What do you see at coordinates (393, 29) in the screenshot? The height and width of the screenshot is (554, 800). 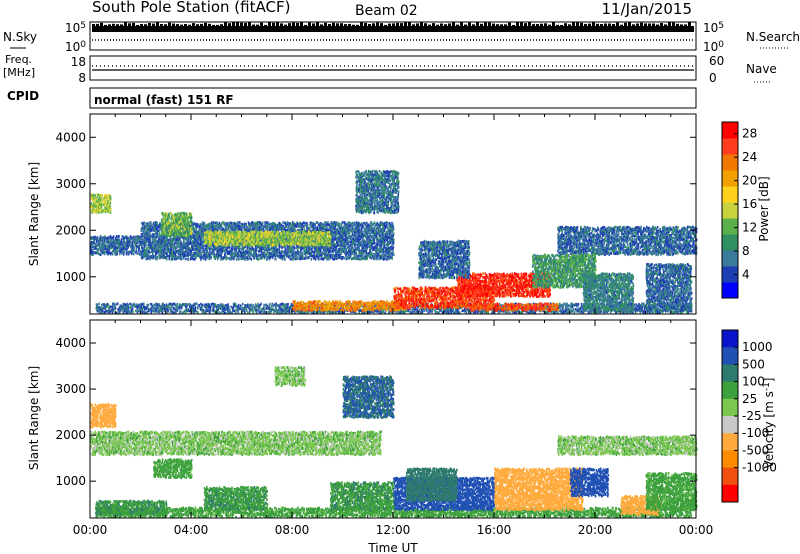 I see `nsky-series` at bounding box center [393, 29].